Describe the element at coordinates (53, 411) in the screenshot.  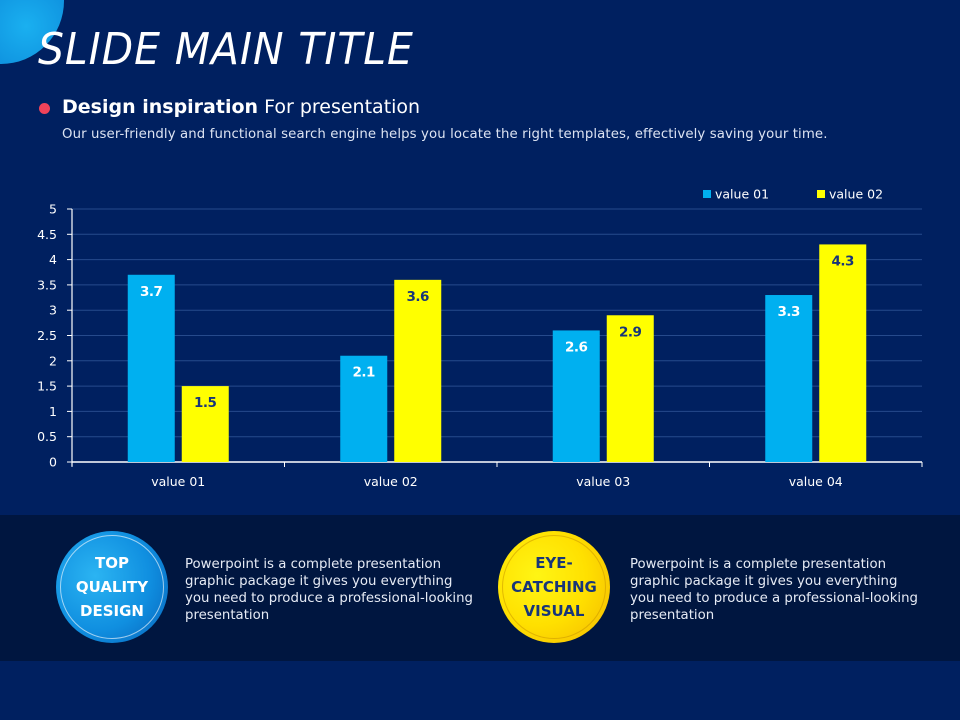
I see `y-tick-label: 1` at that location.